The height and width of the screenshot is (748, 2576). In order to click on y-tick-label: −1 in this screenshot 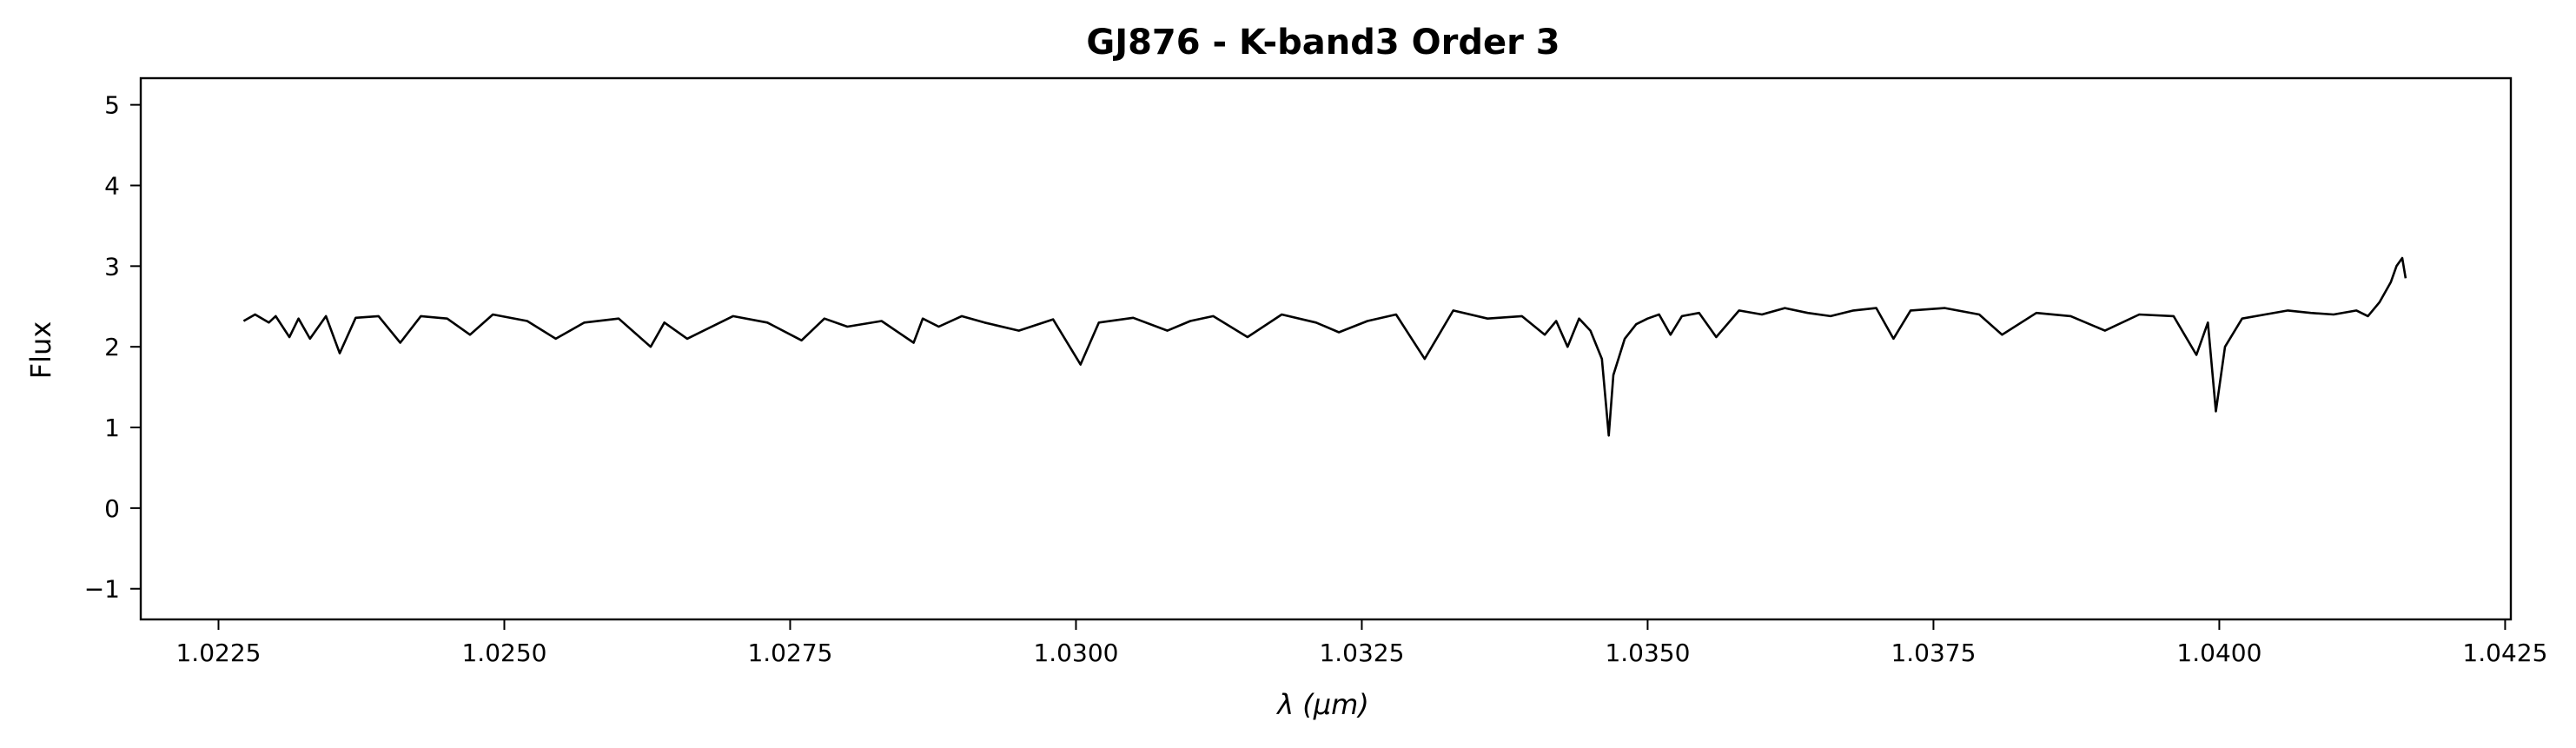, I will do `click(102, 589)`.